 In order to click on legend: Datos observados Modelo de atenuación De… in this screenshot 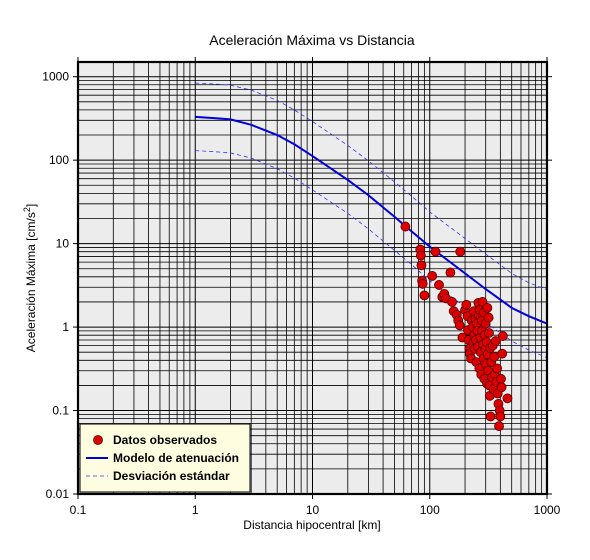, I will do `click(165, 458)`.